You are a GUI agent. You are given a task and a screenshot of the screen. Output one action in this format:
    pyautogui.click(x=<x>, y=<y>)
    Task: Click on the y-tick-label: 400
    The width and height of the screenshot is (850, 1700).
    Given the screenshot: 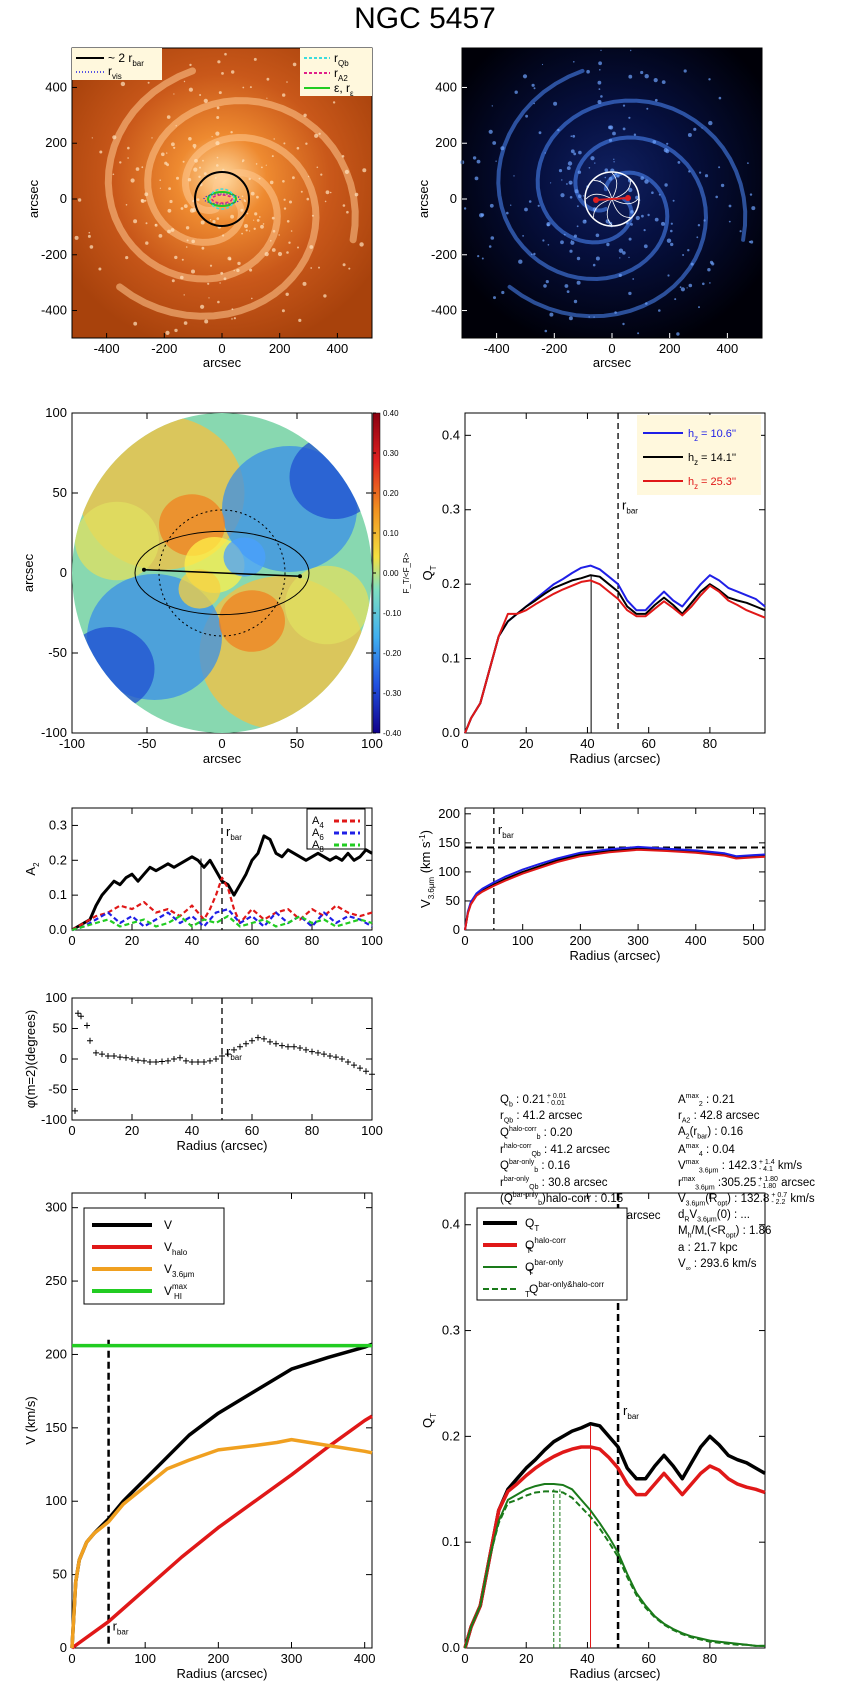 What is the action you would take?
    pyautogui.click(x=56, y=86)
    